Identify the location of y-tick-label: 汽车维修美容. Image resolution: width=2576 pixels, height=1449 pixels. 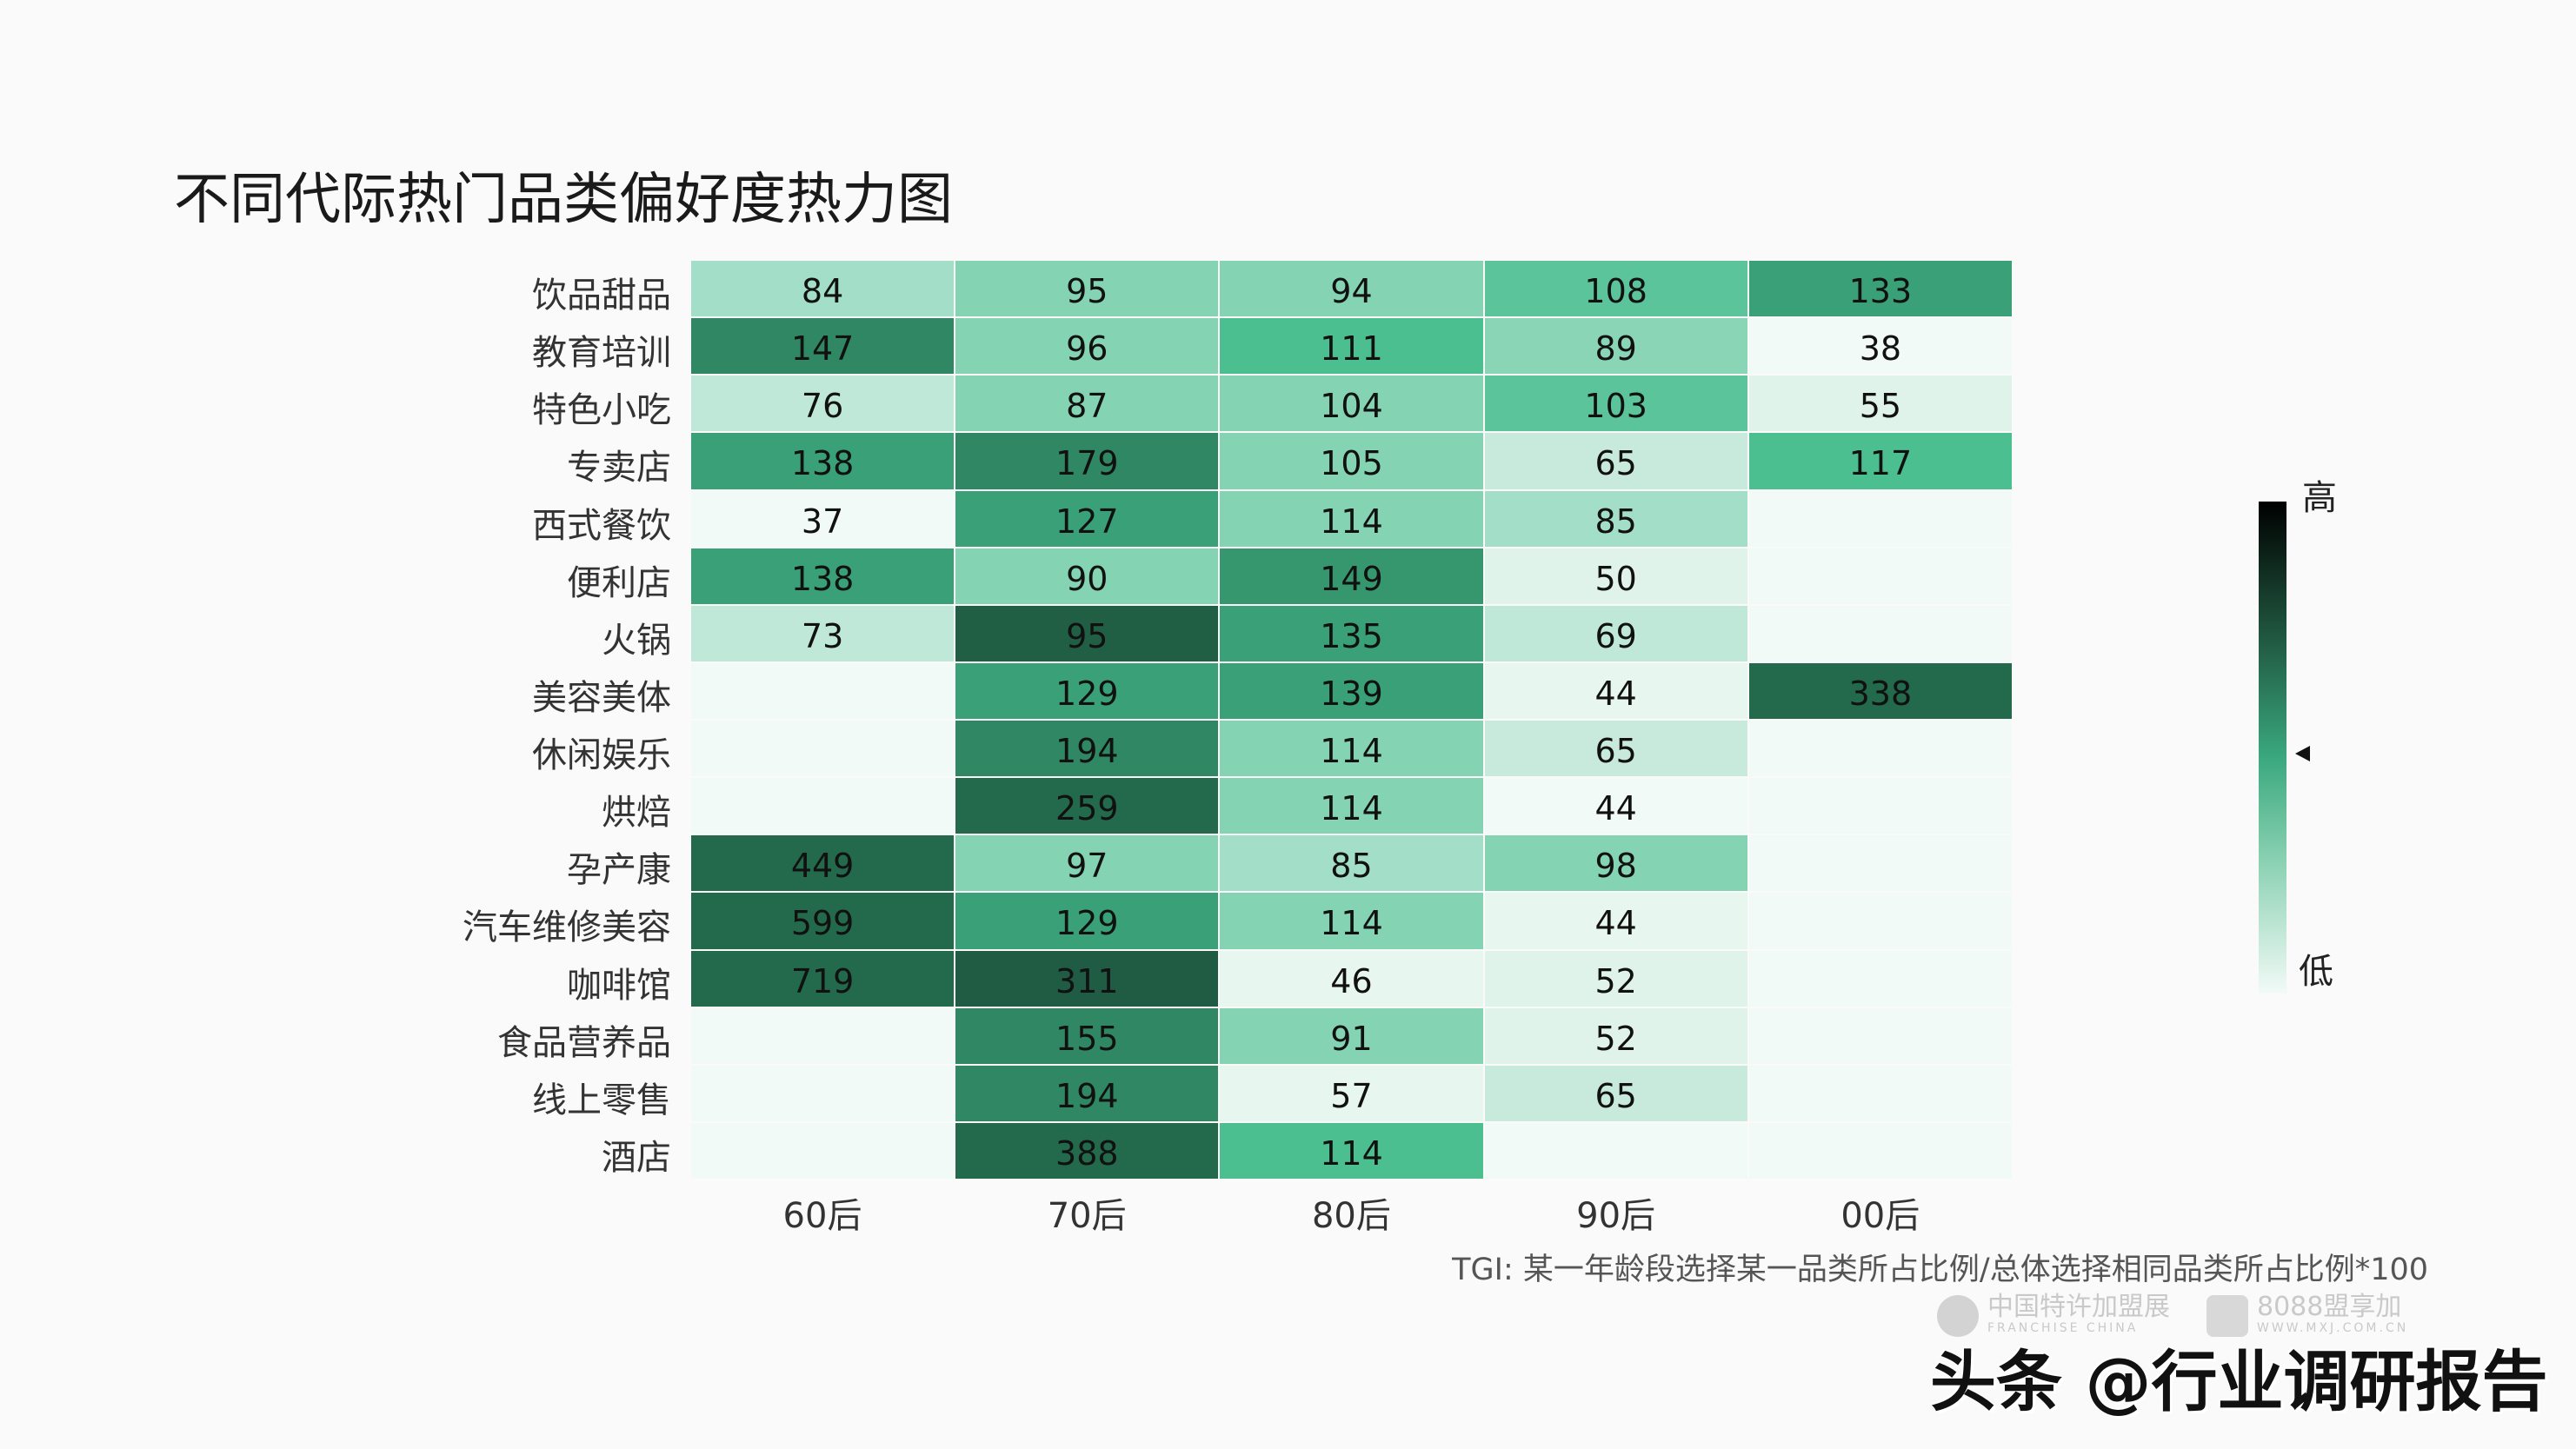
(567, 927).